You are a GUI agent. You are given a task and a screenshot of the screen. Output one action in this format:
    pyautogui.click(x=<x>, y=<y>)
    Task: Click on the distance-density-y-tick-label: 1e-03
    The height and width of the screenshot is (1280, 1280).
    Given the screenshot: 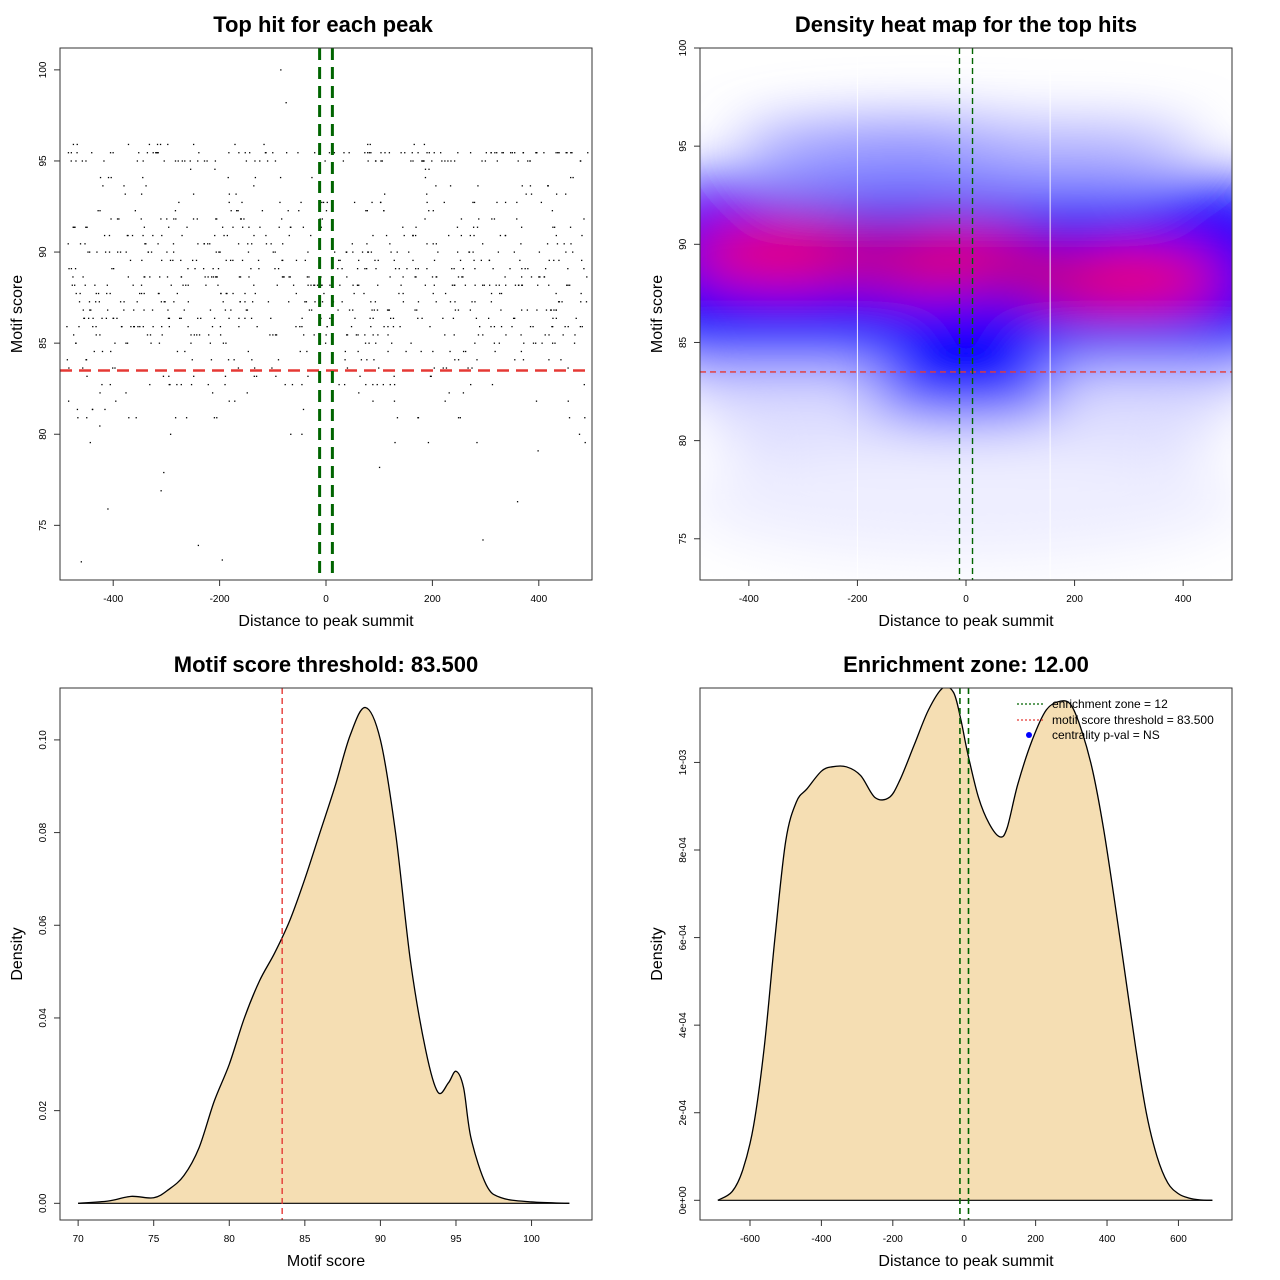 What is the action you would take?
    pyautogui.click(x=683, y=762)
    